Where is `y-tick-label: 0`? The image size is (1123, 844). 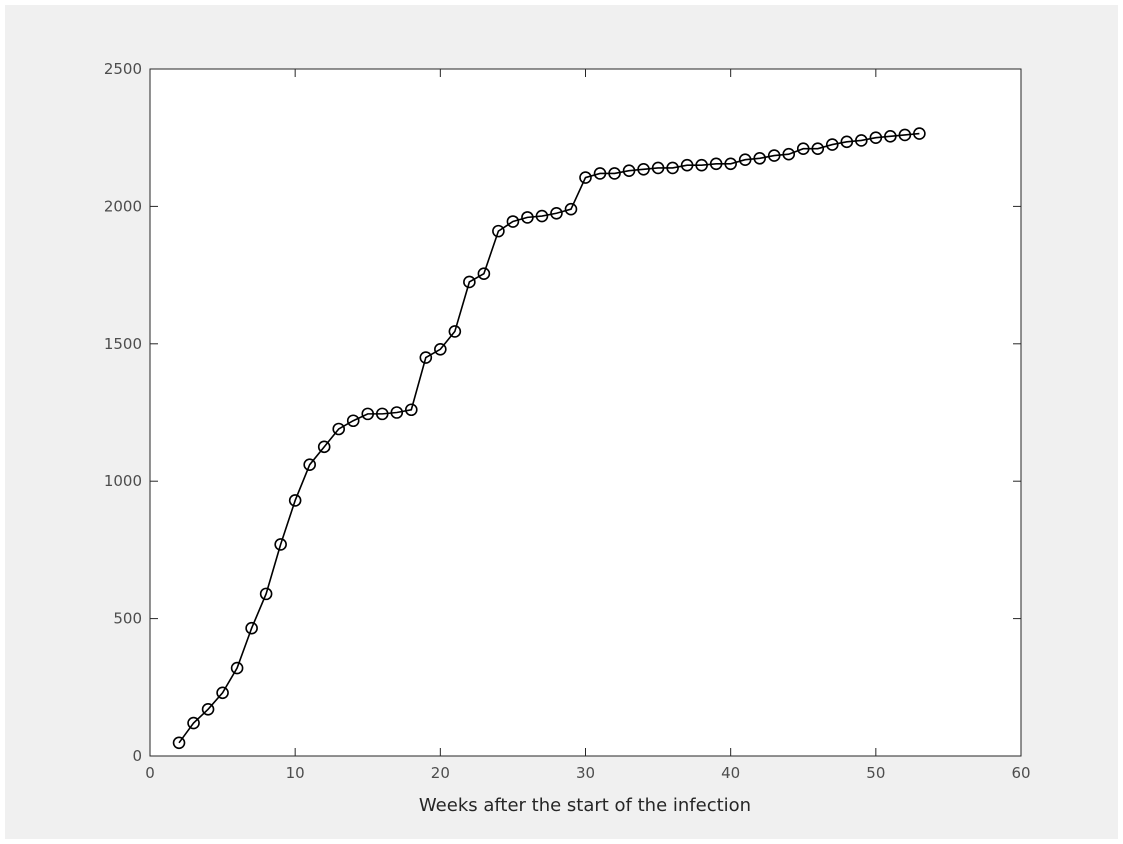 y-tick-label: 0 is located at coordinates (137, 756).